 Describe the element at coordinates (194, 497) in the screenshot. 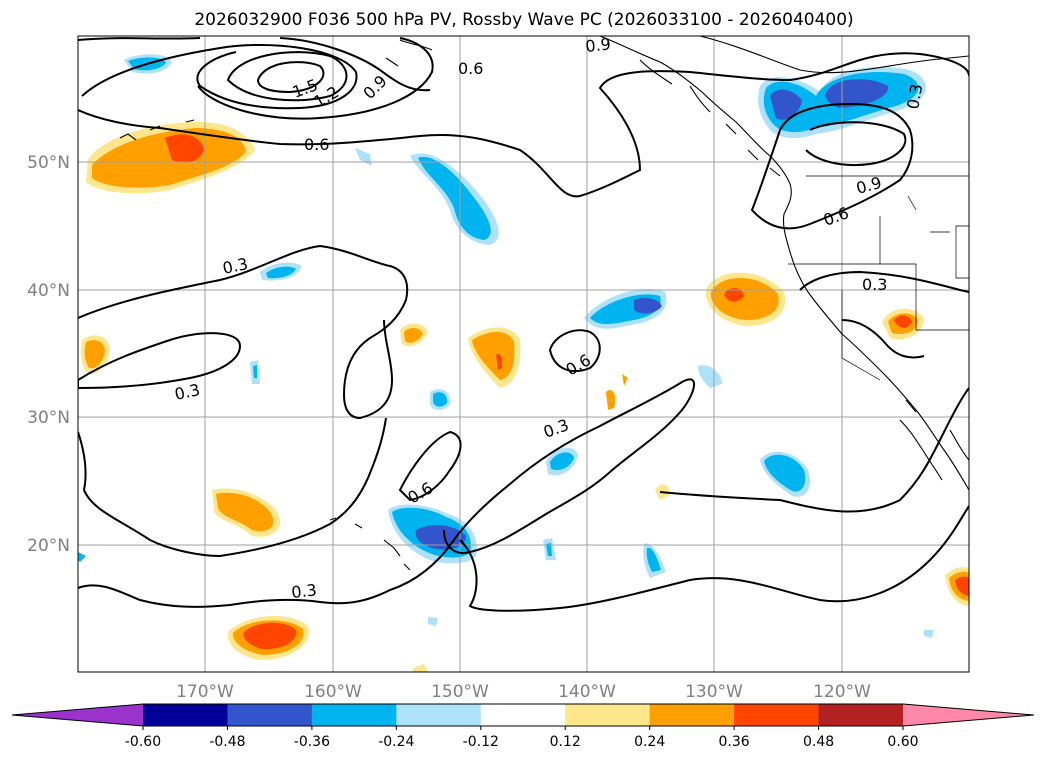

I see `positive-anomaly-subtropics-west` at that location.